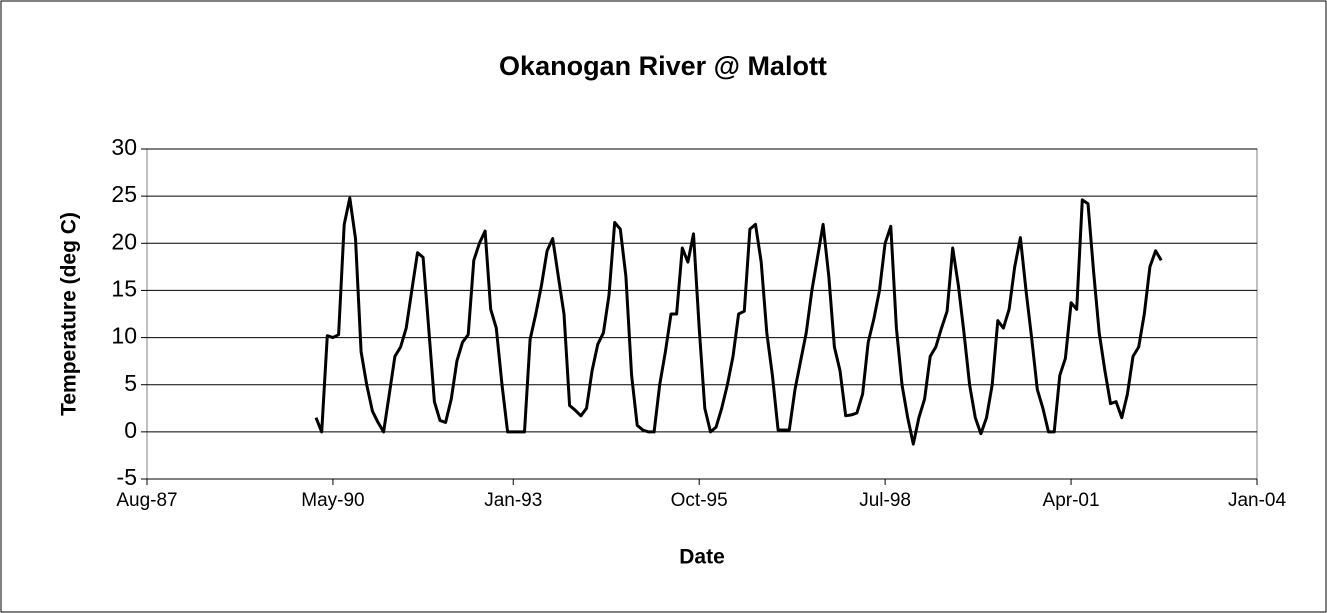 The width and height of the screenshot is (1327, 613). What do you see at coordinates (69, 314) in the screenshot?
I see `y-axis-label: Temperature (deg C)` at bounding box center [69, 314].